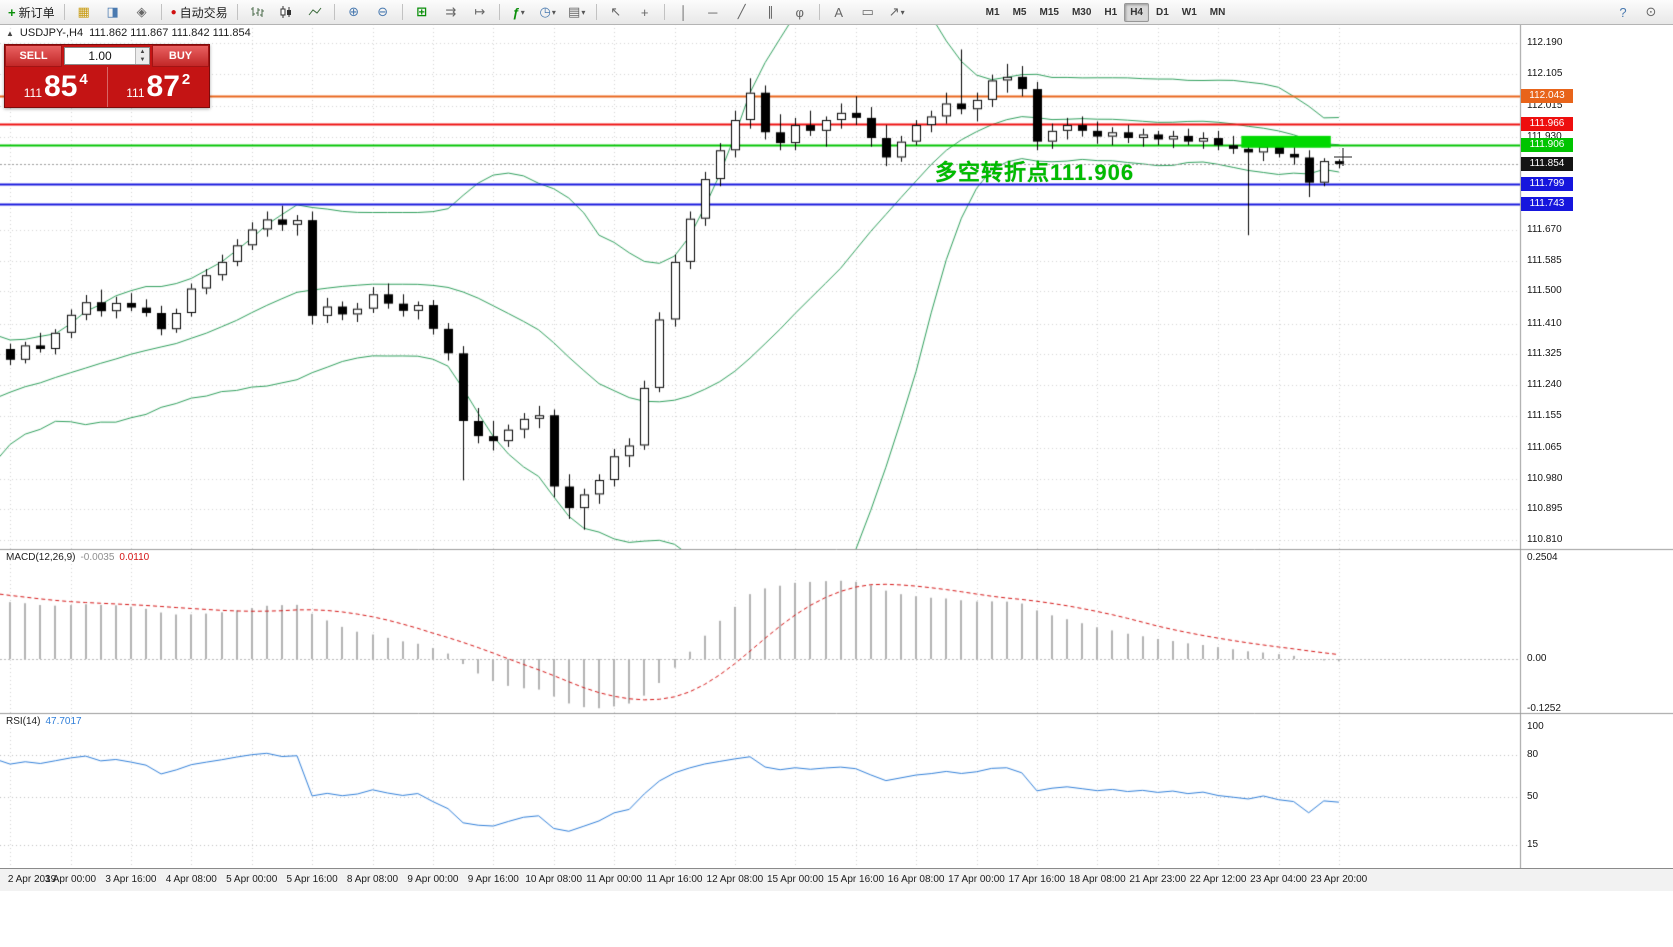 This screenshot has height=947, width=1673. I want to click on macd-label: MACD(12,26,9), so click(41, 557).